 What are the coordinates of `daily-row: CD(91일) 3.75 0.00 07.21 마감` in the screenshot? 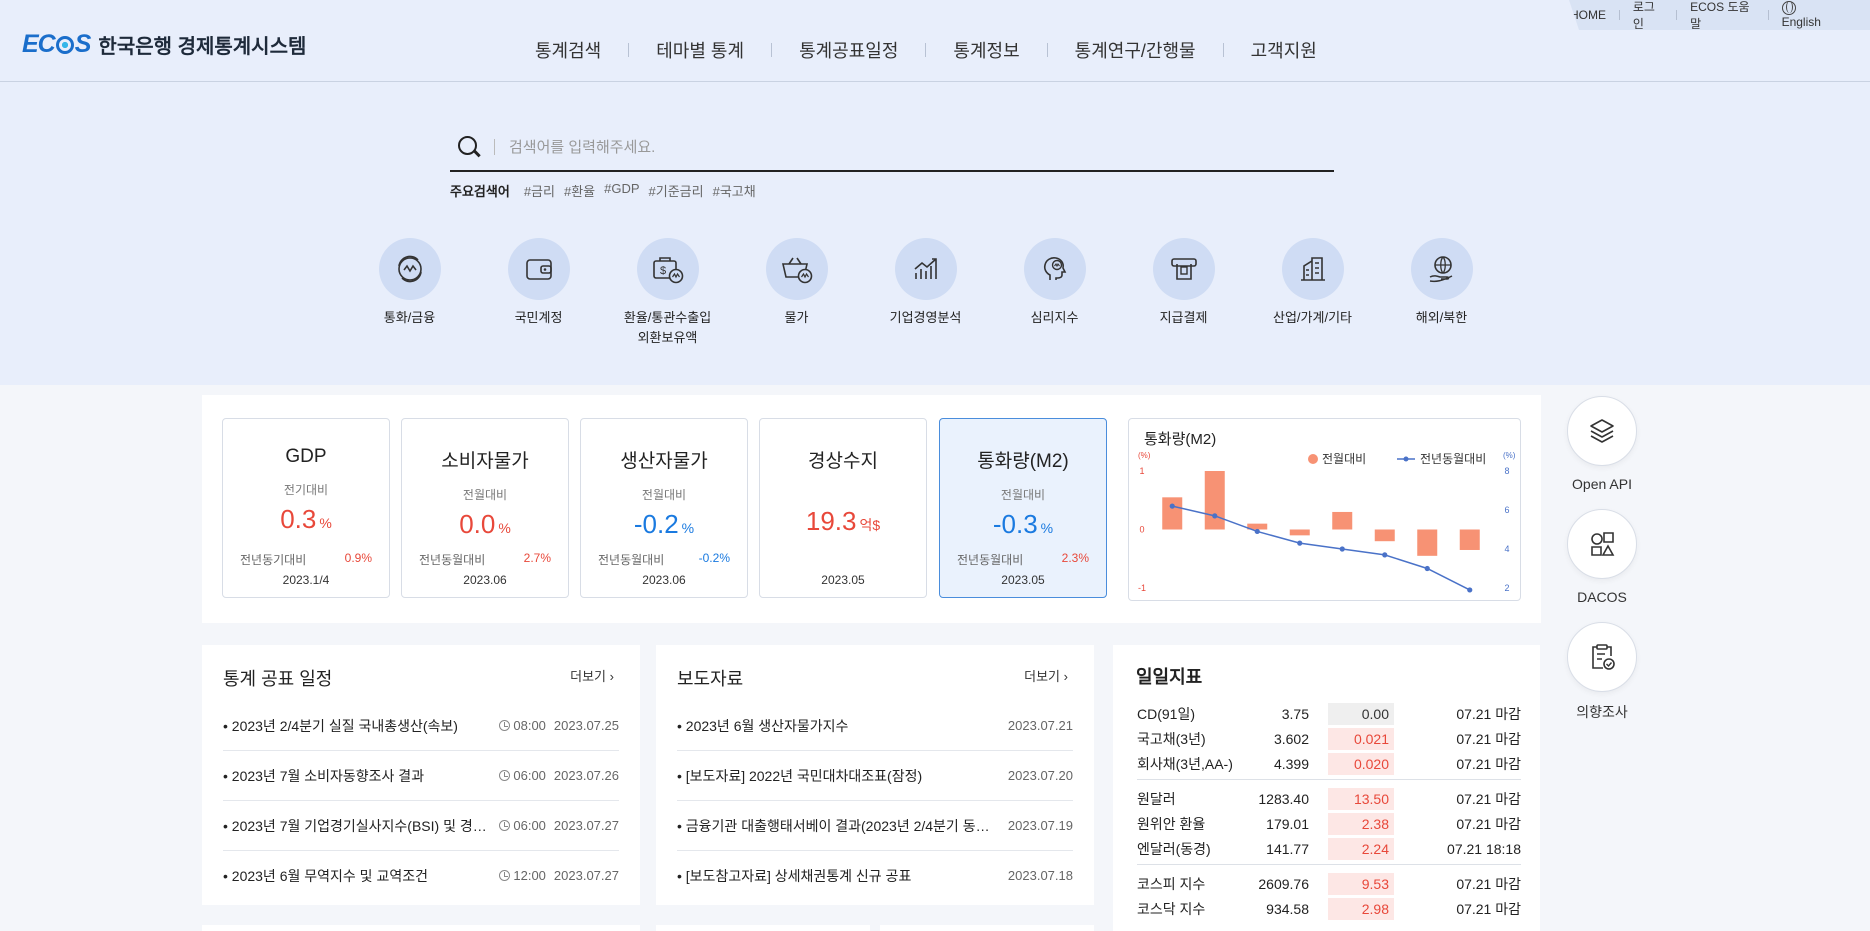 It's located at (1329, 713).